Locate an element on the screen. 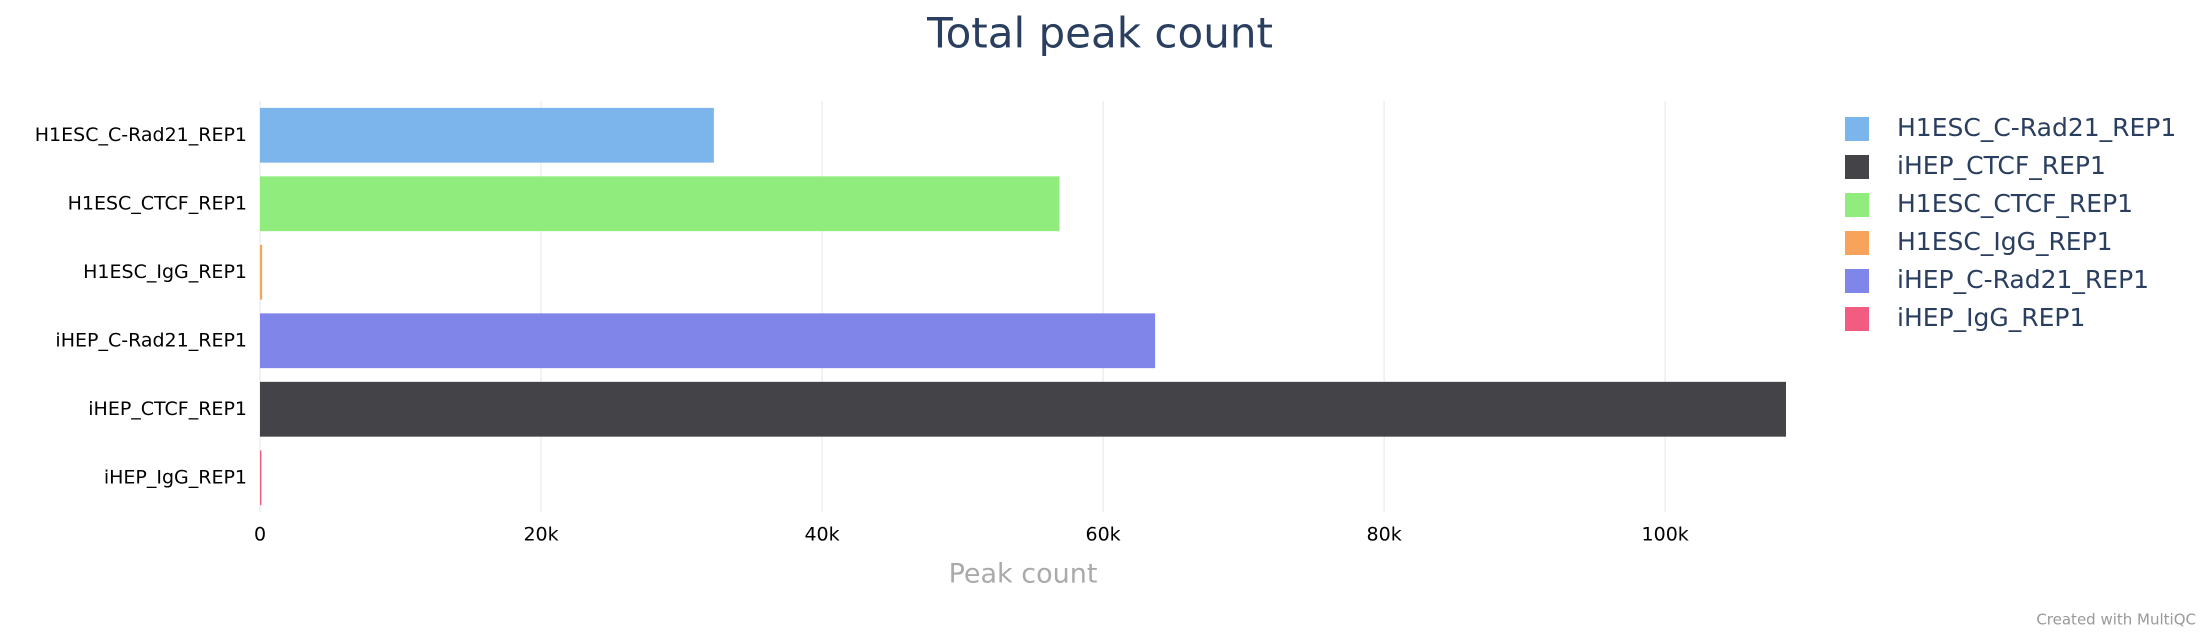 Image resolution: width=2200 pixels, height=640 pixels. legend-label: H1ESC_C-Rad21_REP1 is located at coordinates (2036, 127).